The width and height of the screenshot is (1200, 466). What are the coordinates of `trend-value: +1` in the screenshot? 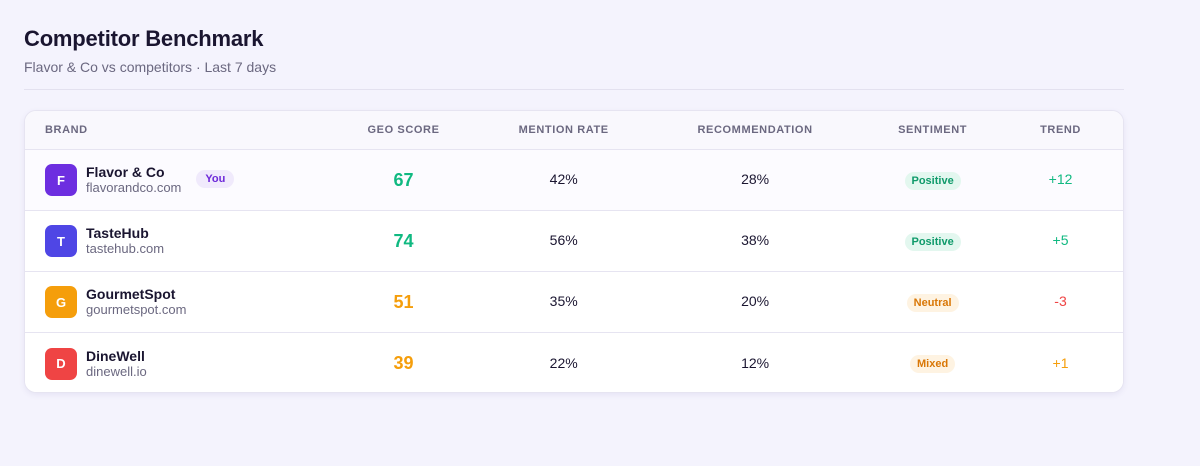 It's located at (1060, 362).